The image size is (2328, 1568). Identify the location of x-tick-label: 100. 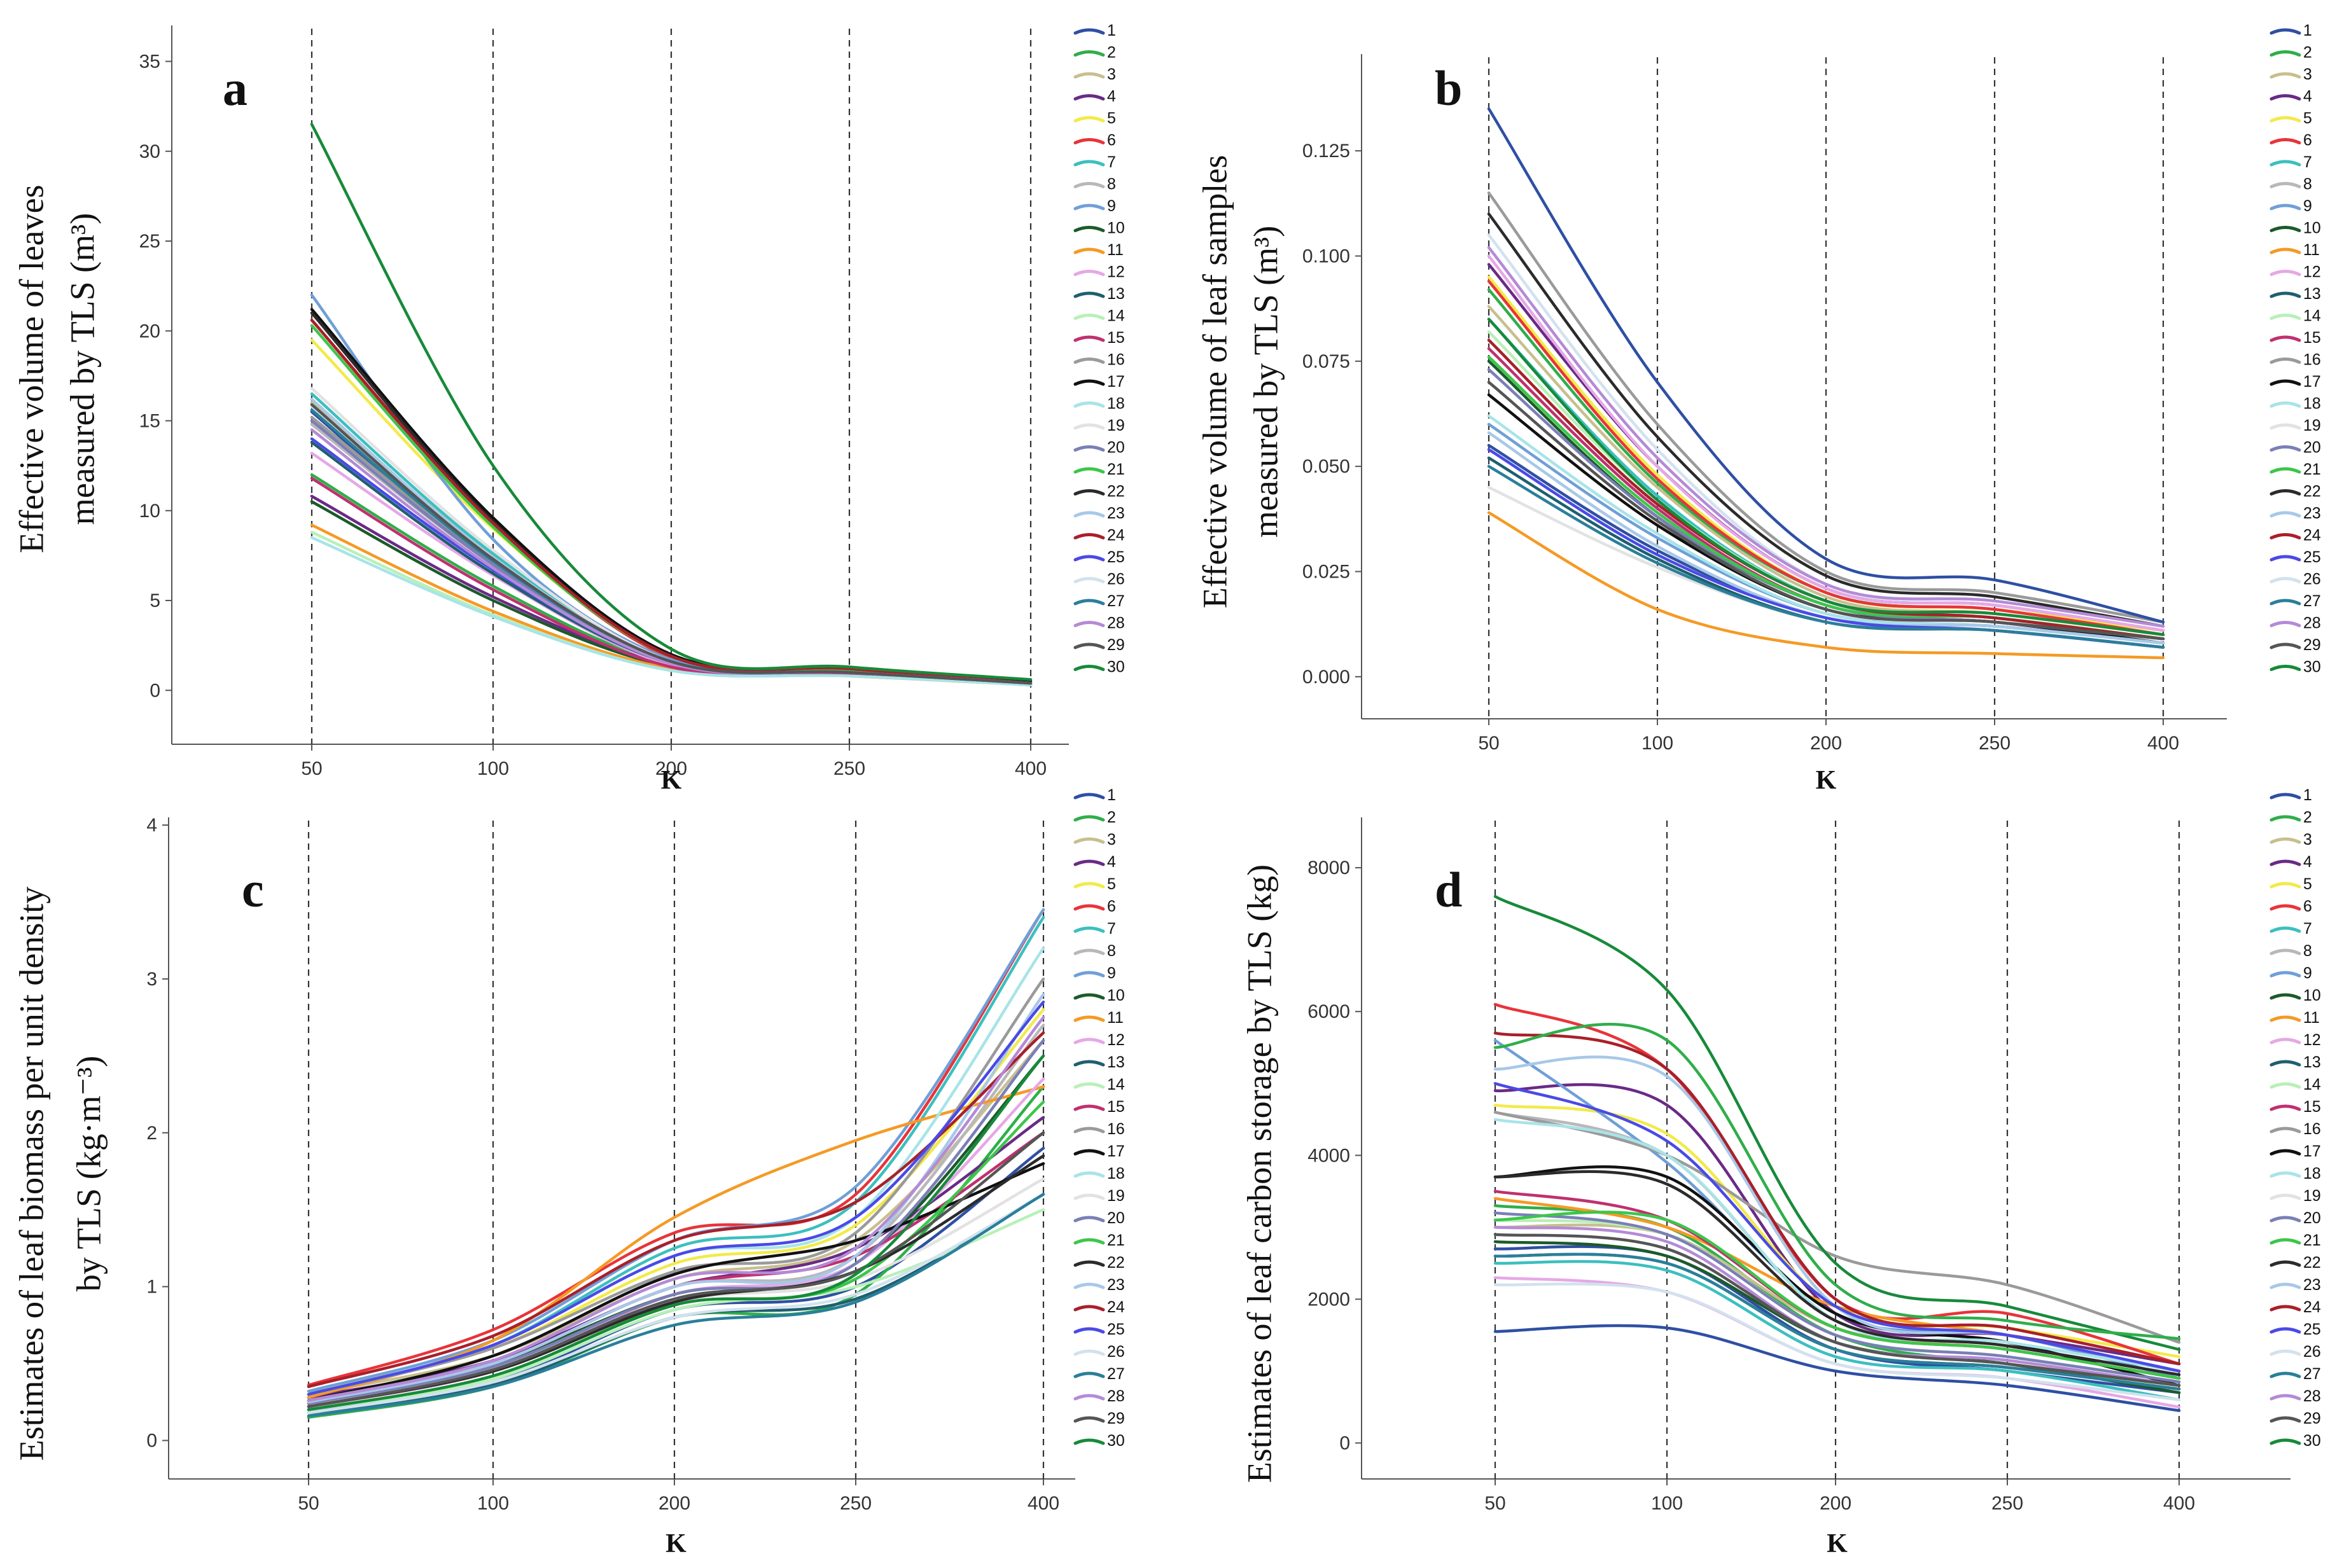
(493, 1503).